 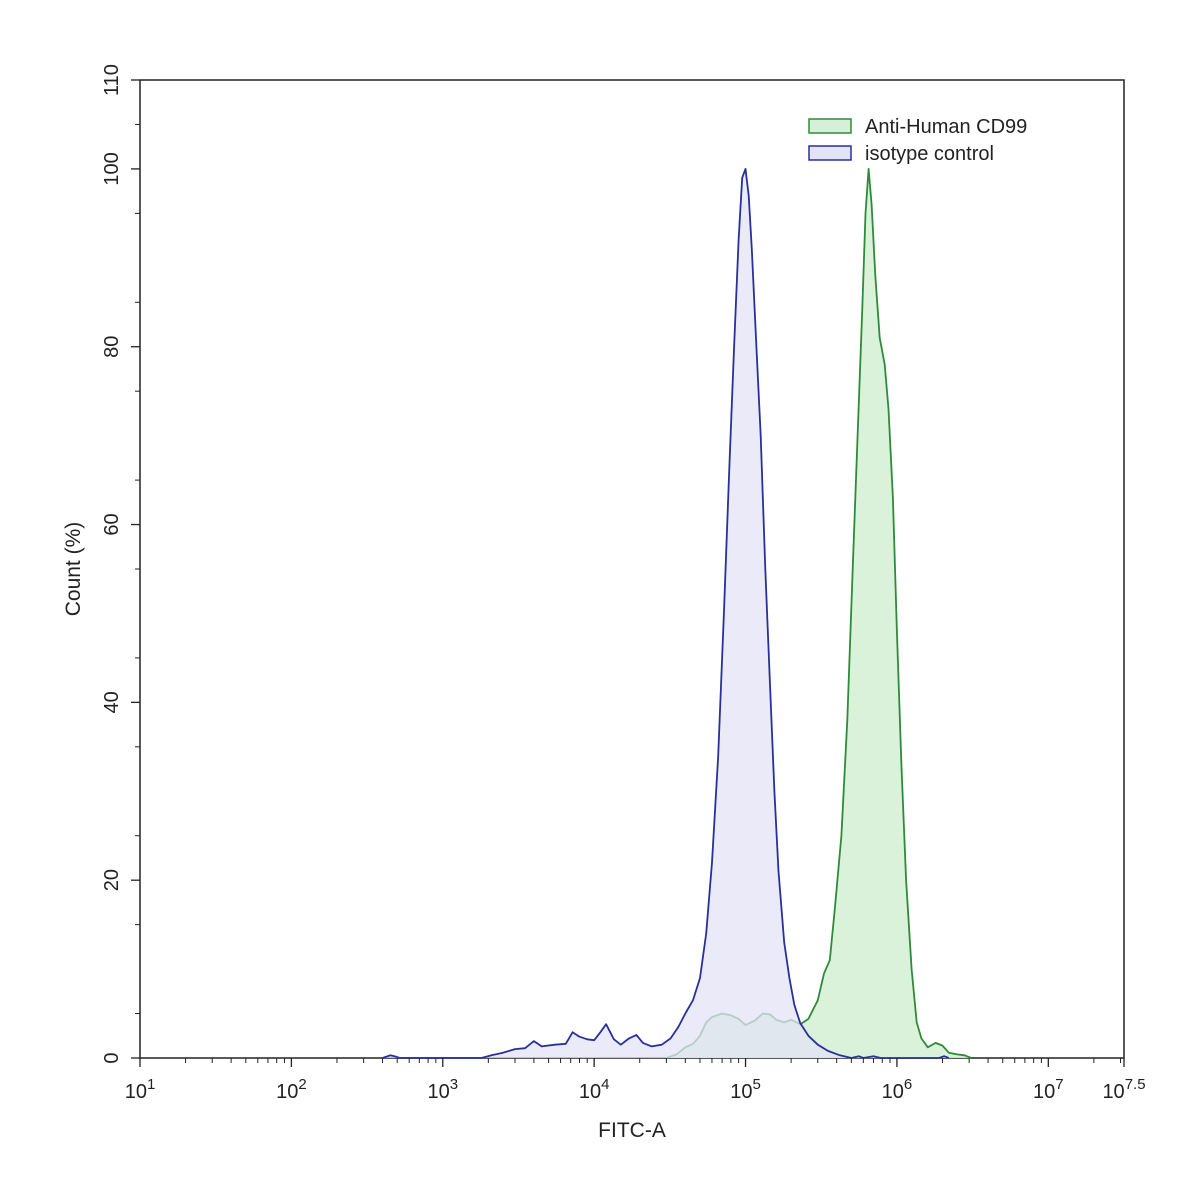 I want to click on legend-label-anti-human-cd99: Anti-Human CD99, so click(x=946, y=127).